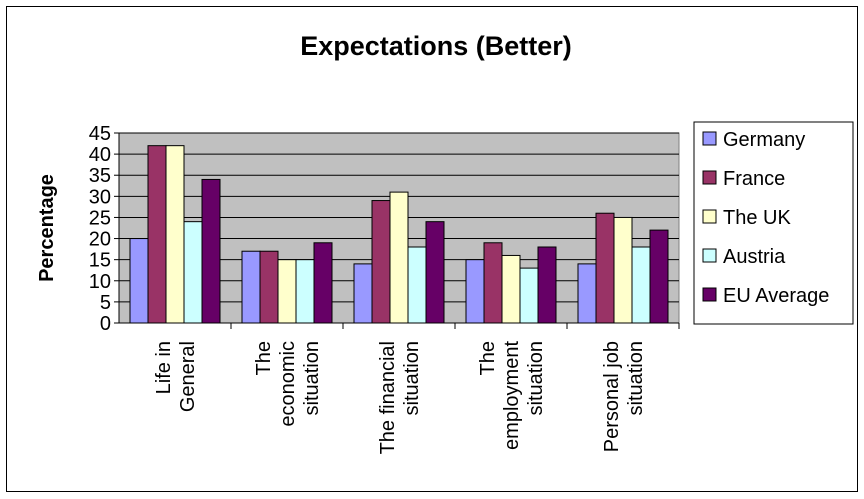  I want to click on legend-label: EU Average, so click(776, 296).